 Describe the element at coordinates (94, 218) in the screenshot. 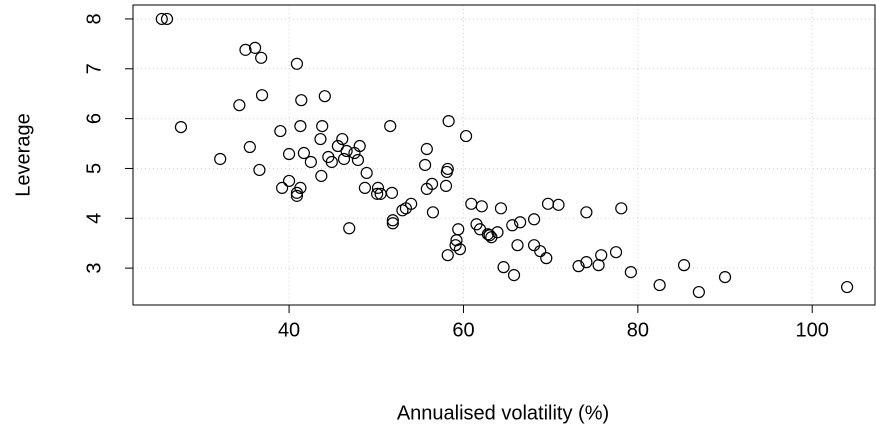

I see `y-tick-label: 4` at that location.